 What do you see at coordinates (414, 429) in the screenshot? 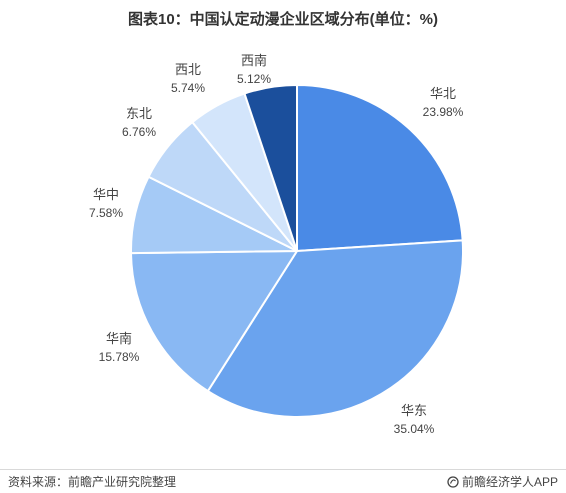
I see `slice-value-label: 35.04%` at bounding box center [414, 429].